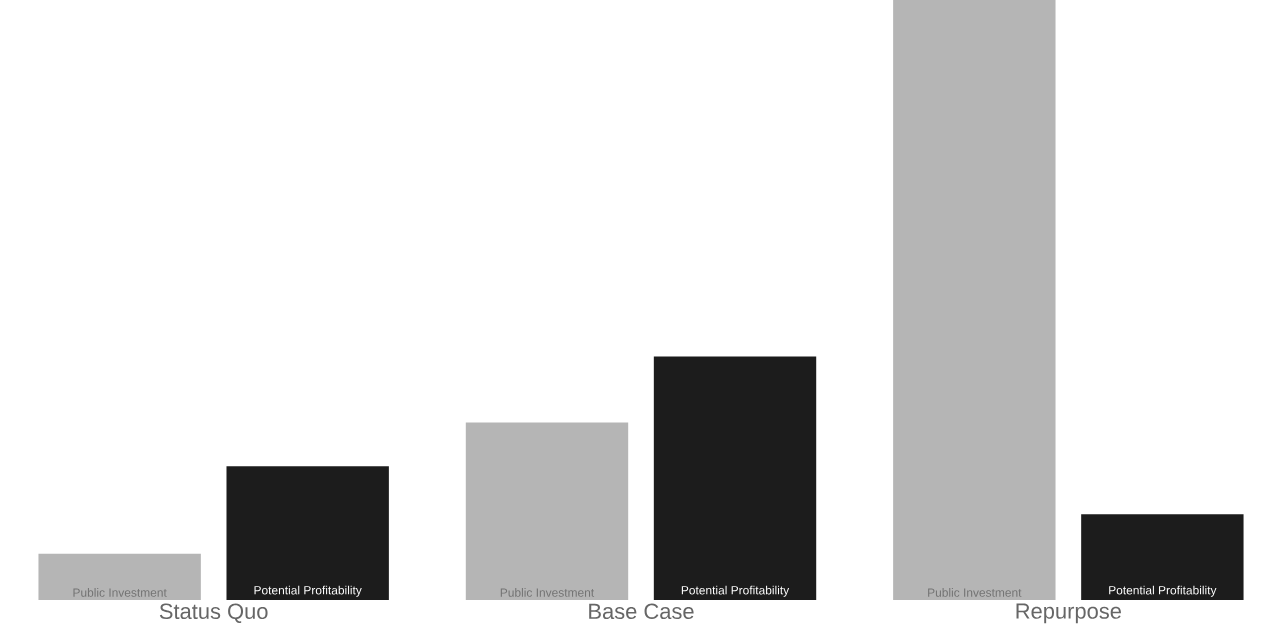 Image resolution: width=1282 pixels, height=626 pixels. I want to click on x-tick-label: Base Case, so click(641, 611).